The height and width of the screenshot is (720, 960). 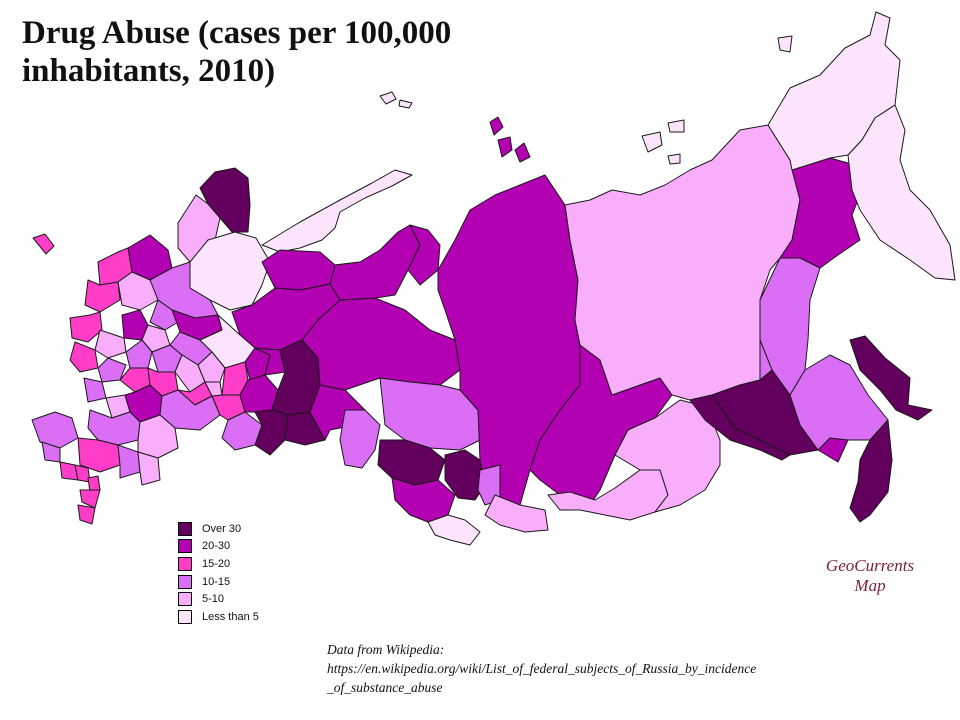 What do you see at coordinates (230, 616) in the screenshot?
I see `legend-label: Less than 5` at bounding box center [230, 616].